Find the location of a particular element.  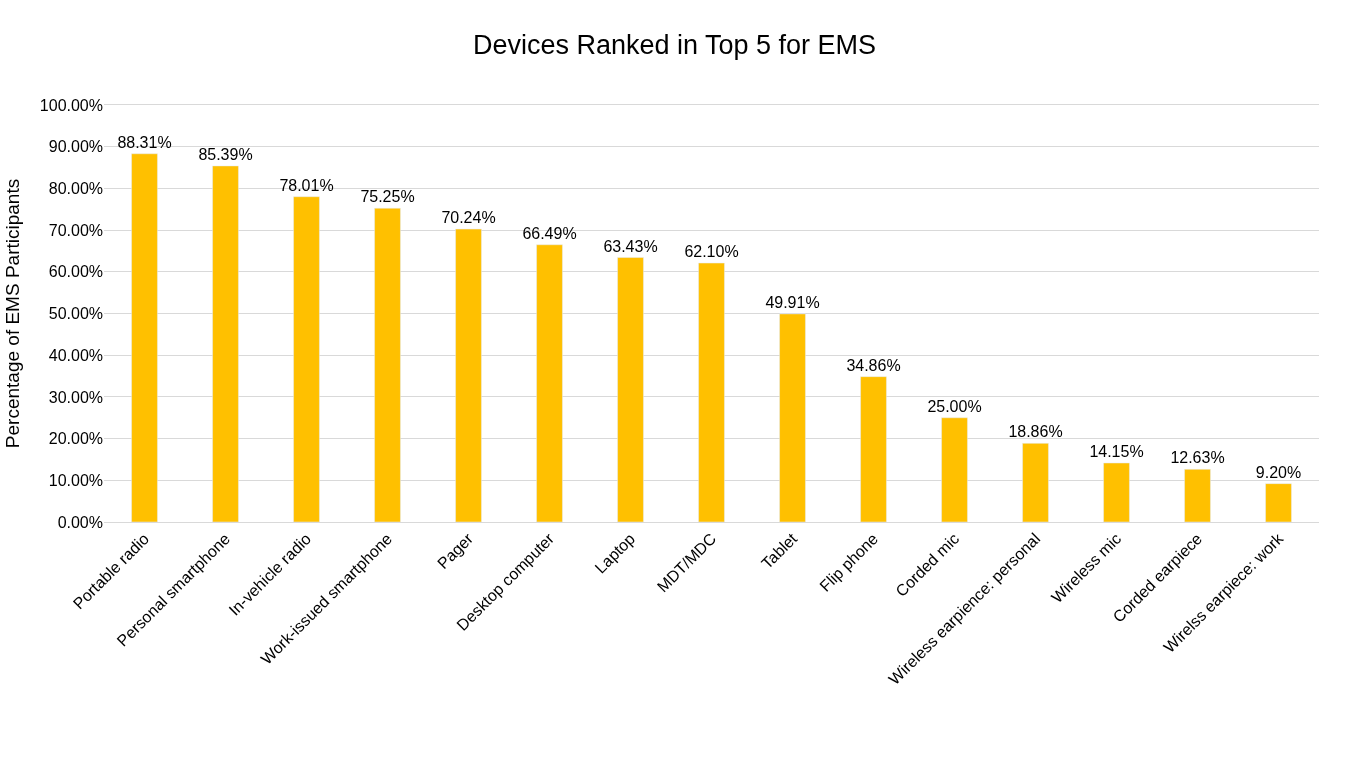

y-tick-label: 0.00% is located at coordinates (80, 522).